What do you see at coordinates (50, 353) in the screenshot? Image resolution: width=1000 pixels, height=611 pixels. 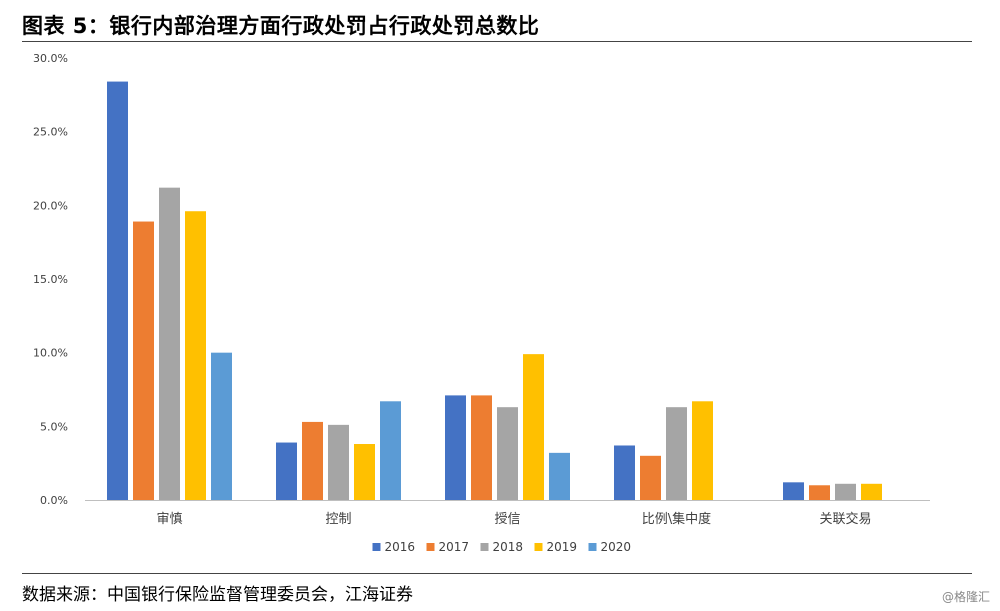 I see `y-tick-label: 10.0%` at bounding box center [50, 353].